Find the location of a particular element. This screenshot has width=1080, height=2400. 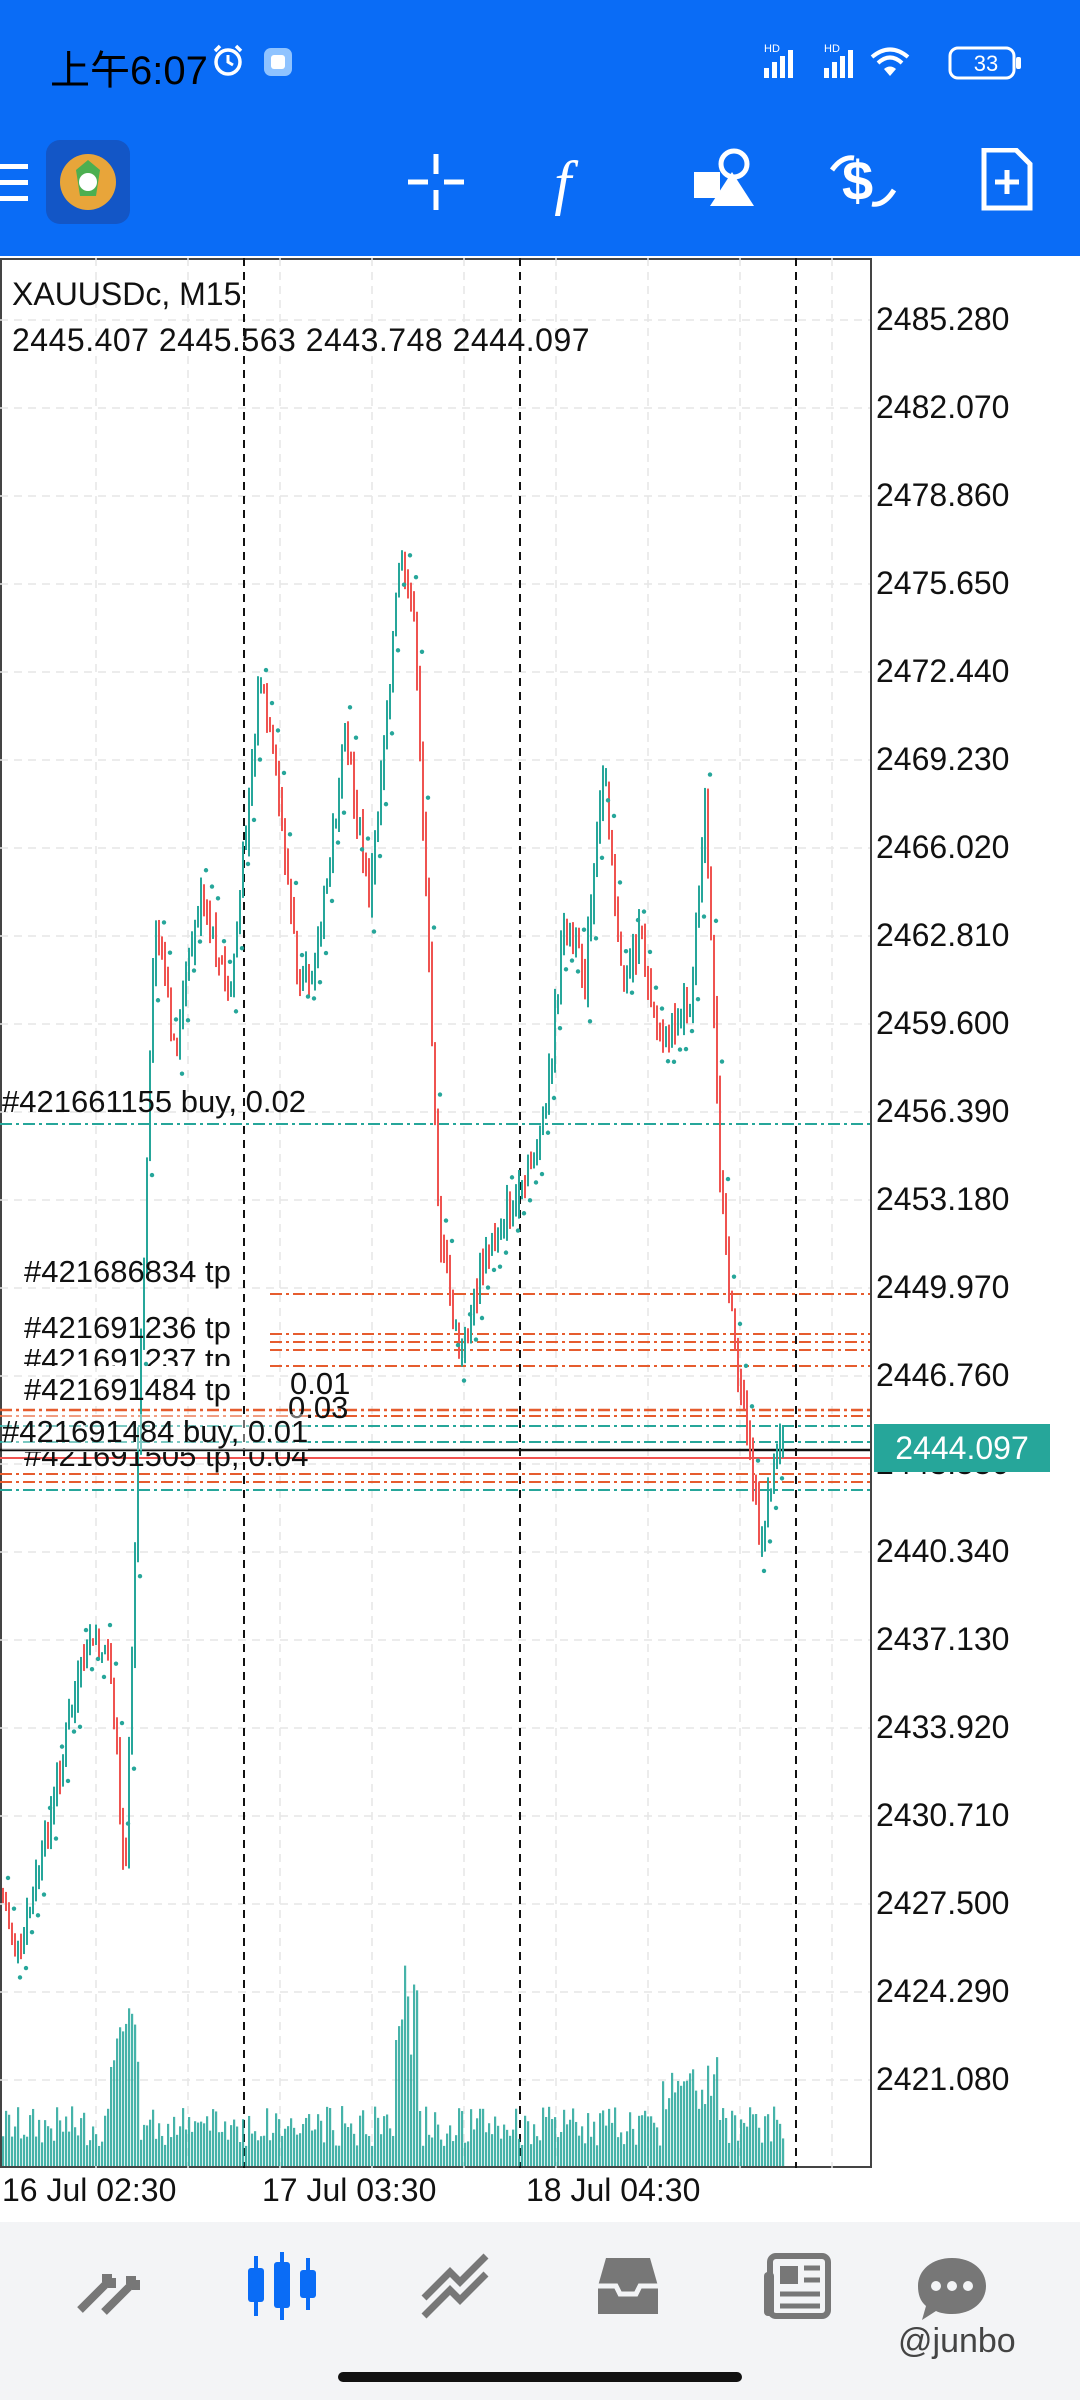

trade-label-tp: #421691236 tp is located at coordinates (127, 1327).